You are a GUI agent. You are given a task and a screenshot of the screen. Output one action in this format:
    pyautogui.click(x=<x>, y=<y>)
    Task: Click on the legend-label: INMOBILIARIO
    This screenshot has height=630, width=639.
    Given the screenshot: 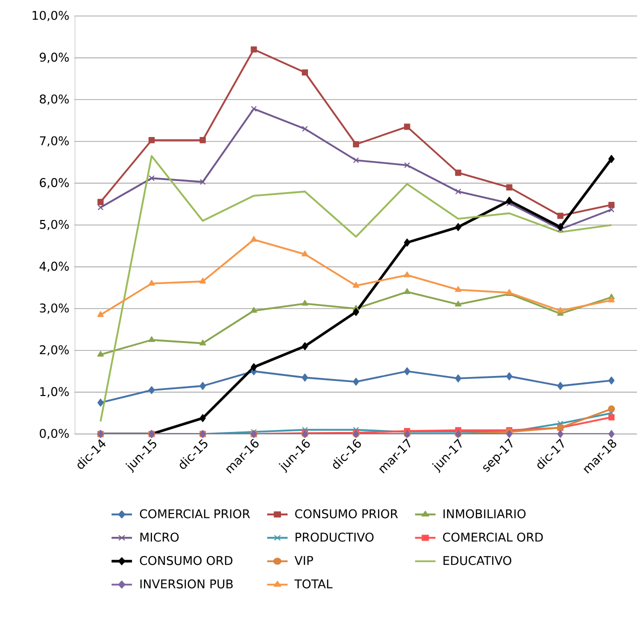 What is the action you would take?
    pyautogui.click(x=485, y=513)
    